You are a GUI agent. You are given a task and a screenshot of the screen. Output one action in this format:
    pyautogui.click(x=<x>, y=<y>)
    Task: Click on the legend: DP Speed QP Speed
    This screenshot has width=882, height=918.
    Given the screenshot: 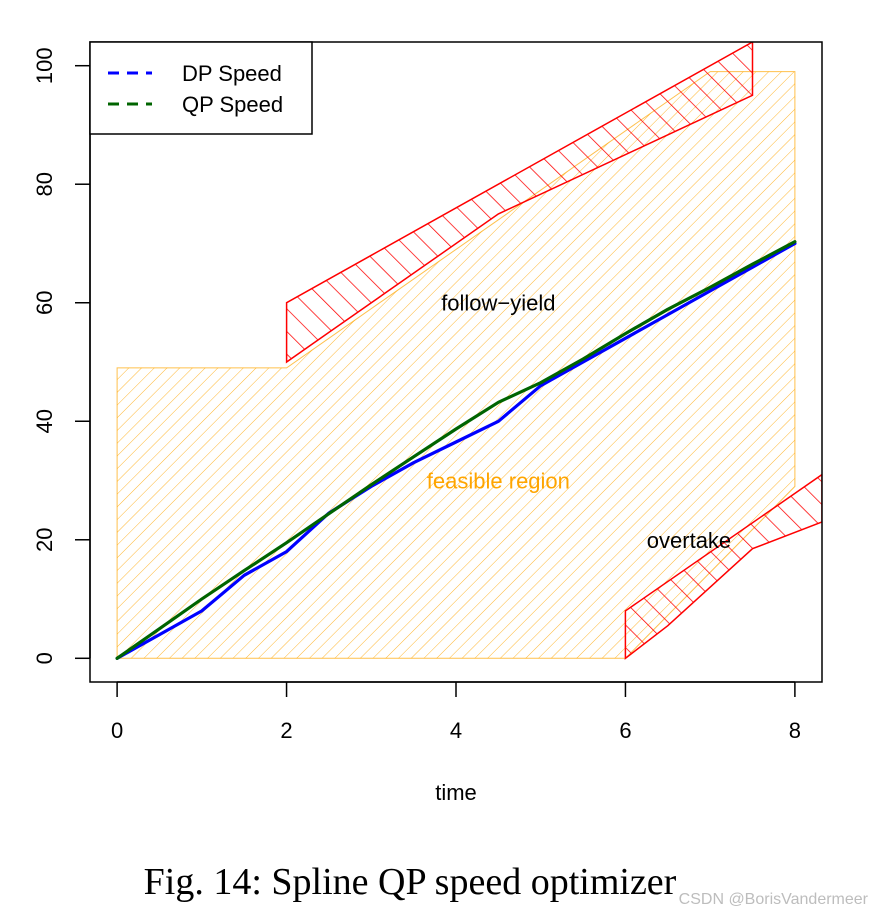 What is the action you would take?
    pyautogui.click(x=201, y=88)
    